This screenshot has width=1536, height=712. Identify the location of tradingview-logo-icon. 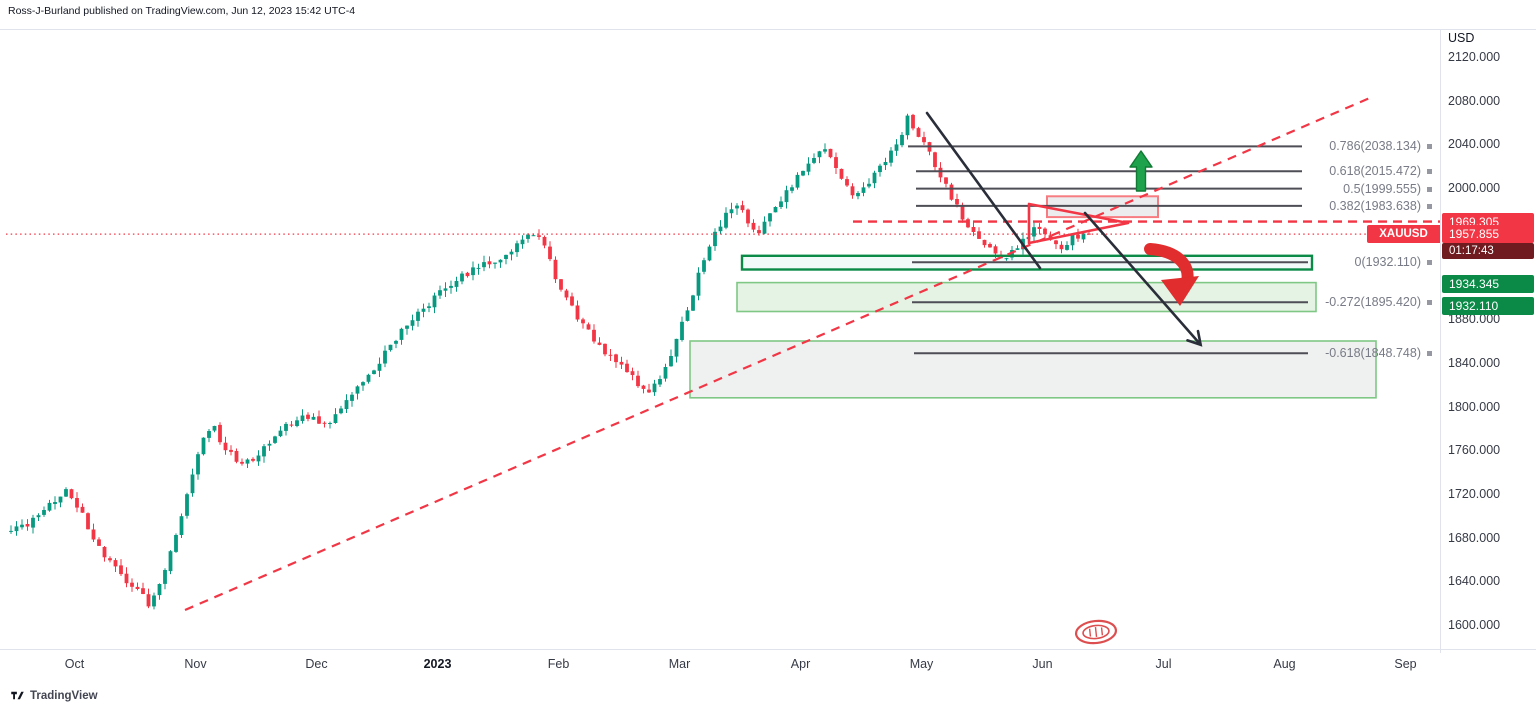
(17, 695).